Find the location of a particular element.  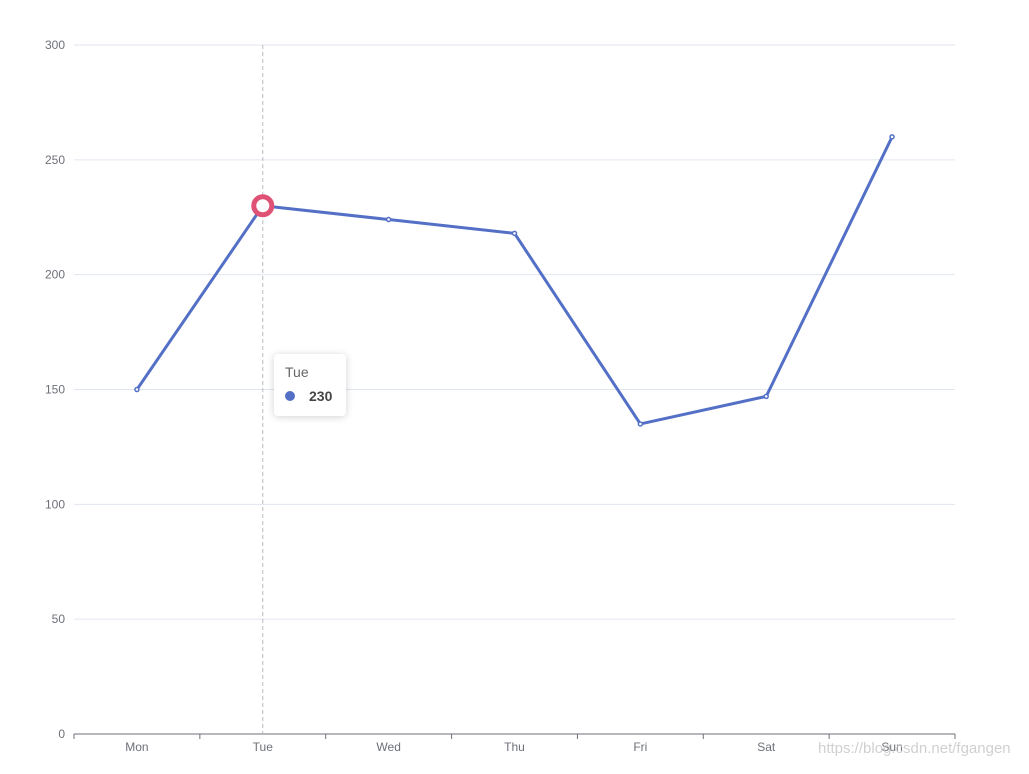

x-tick-label: Sun is located at coordinates (891, 747).